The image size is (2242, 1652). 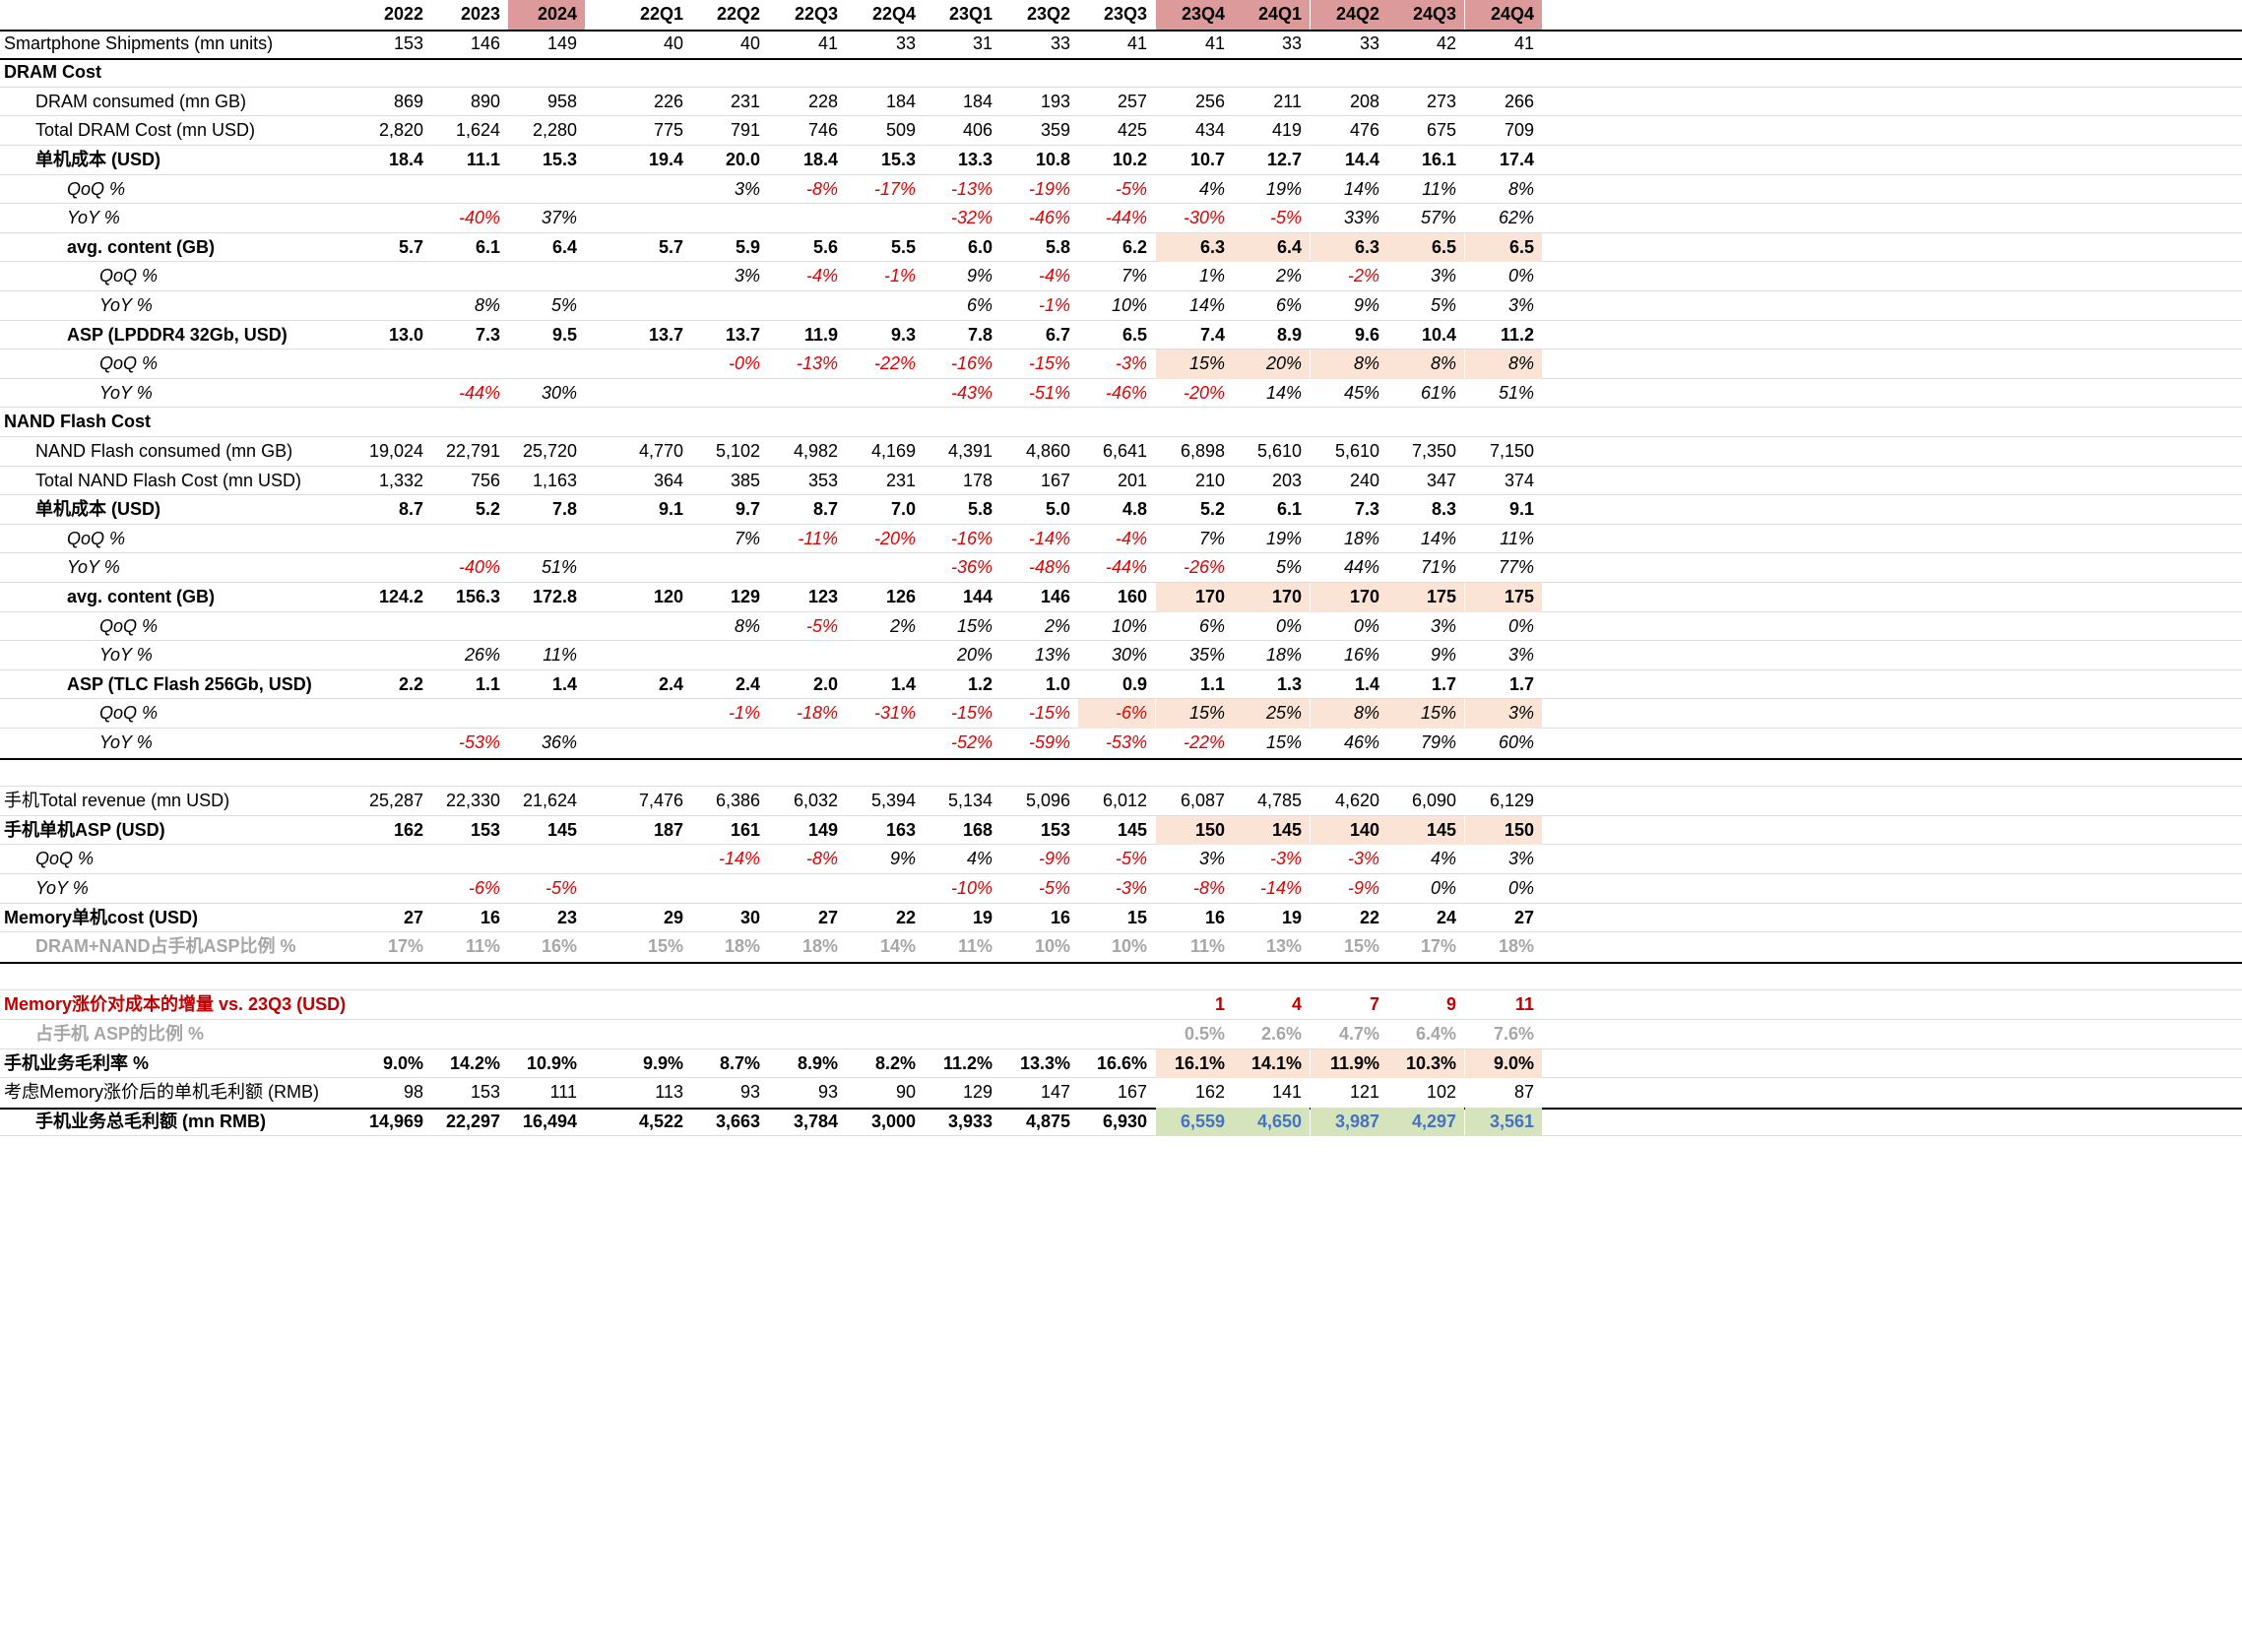 What do you see at coordinates (479, 392) in the screenshot?
I see `row-value: -44%` at bounding box center [479, 392].